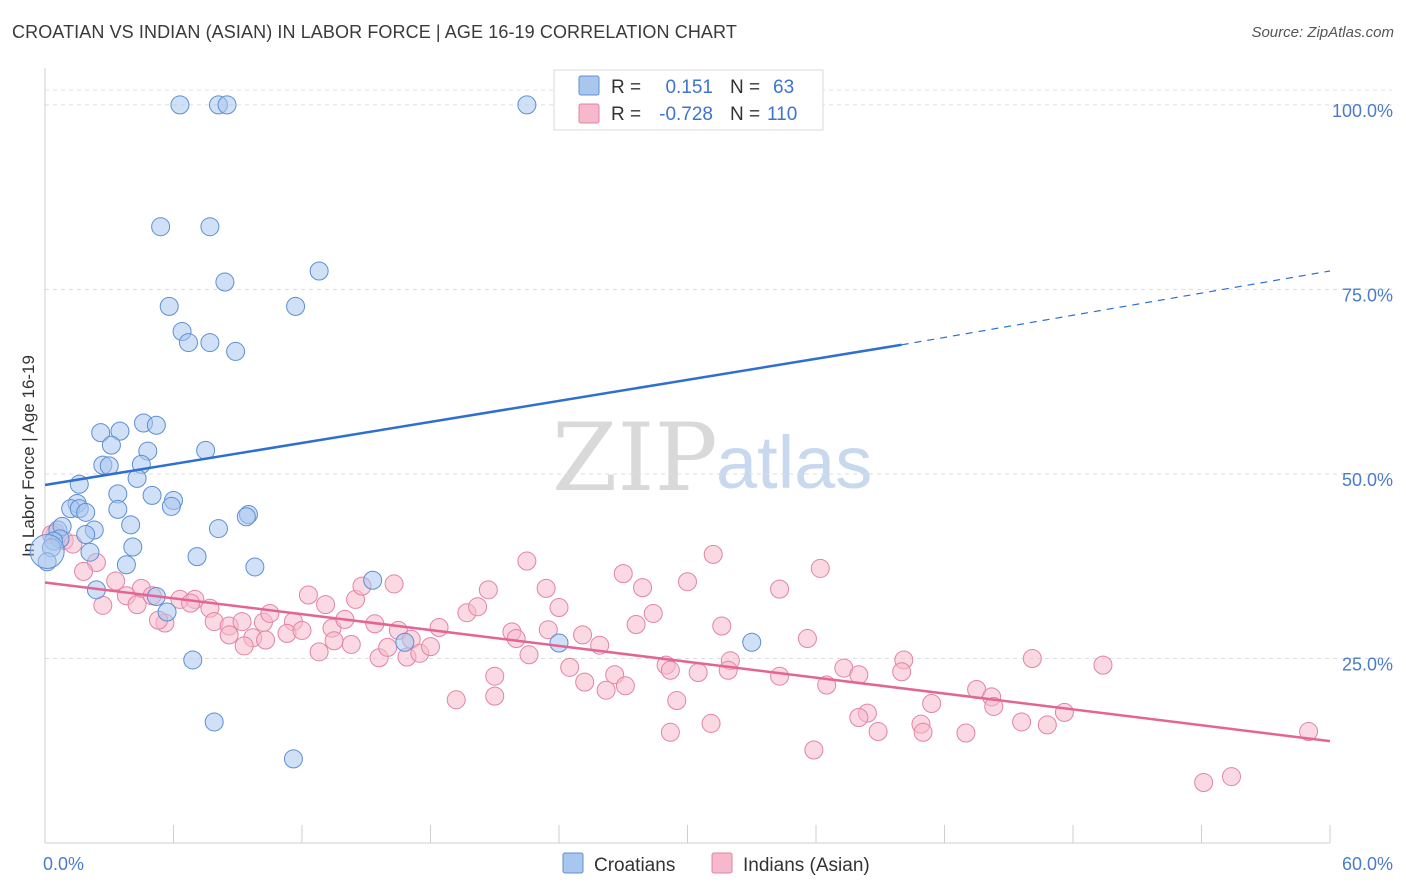  I want to click on y-tick-label: 75.0%, so click(1367, 295).